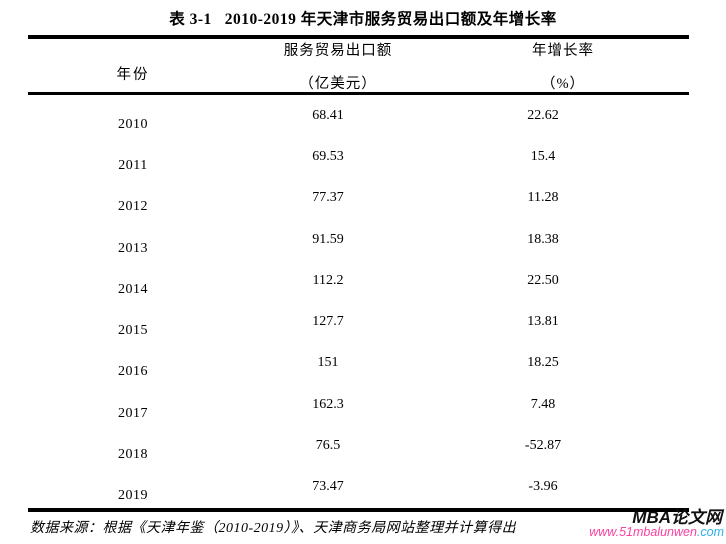 This screenshot has height=544, width=726. I want to click on growth-value-cell: 15.4, so click(543, 156).